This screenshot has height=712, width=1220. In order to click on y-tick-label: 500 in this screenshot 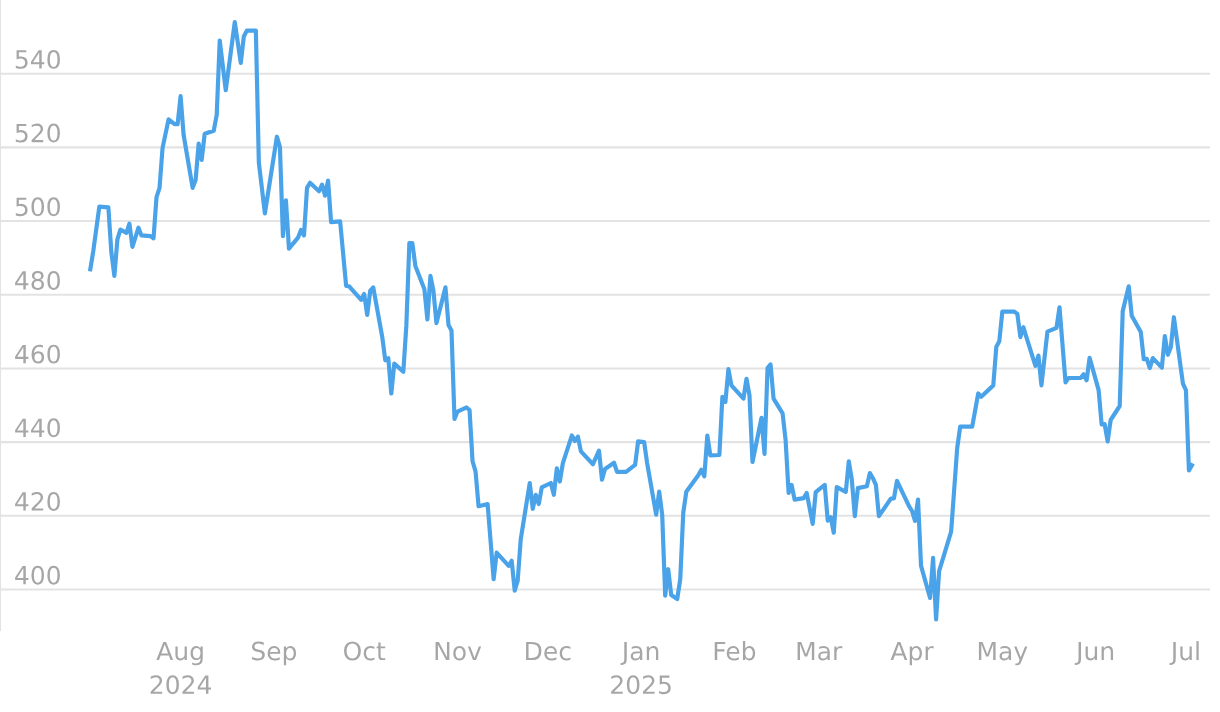, I will do `click(37, 207)`.